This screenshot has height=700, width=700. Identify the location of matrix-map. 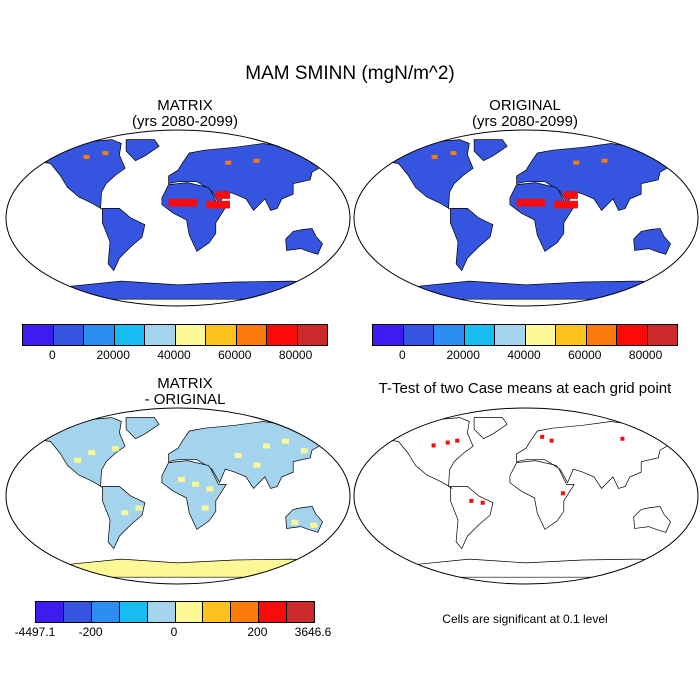
(178, 218).